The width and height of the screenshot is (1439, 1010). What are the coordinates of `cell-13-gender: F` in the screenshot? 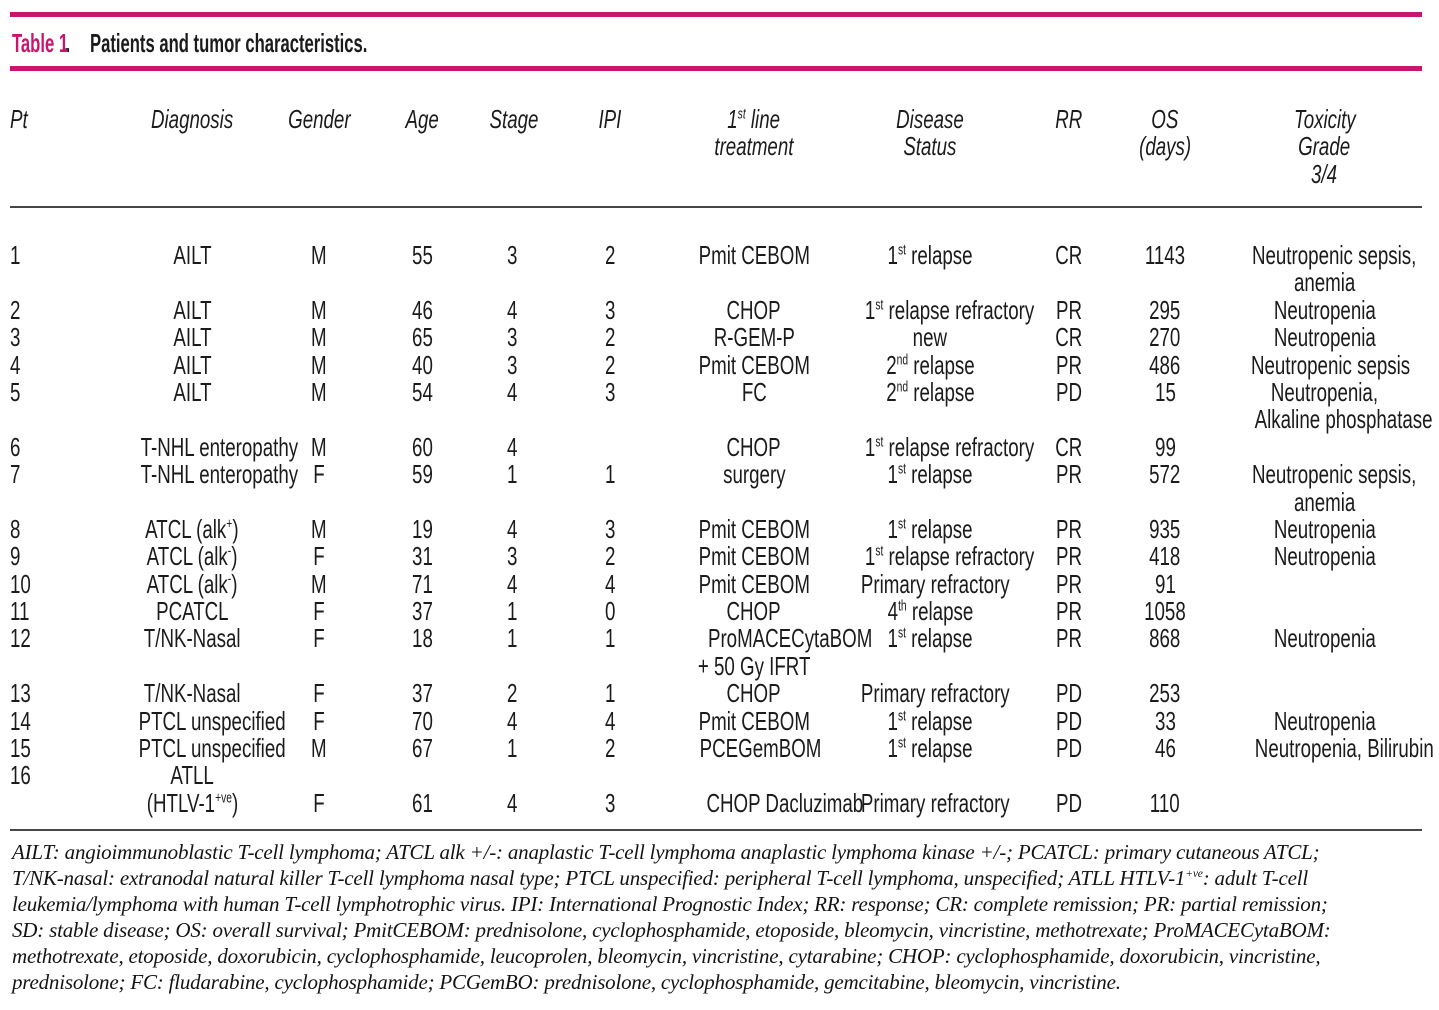 It's located at (319, 693).